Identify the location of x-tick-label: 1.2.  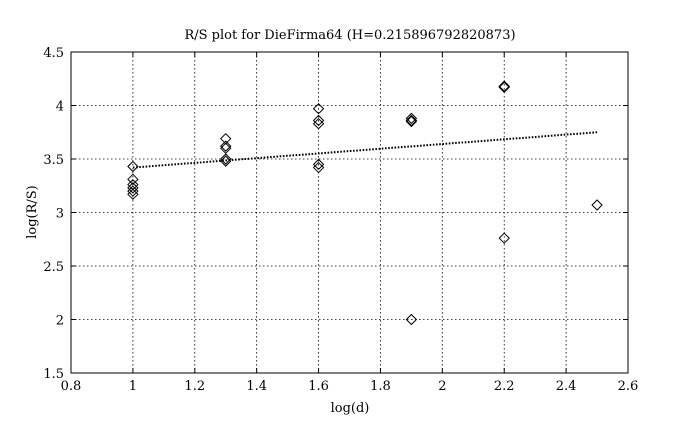
(194, 386).